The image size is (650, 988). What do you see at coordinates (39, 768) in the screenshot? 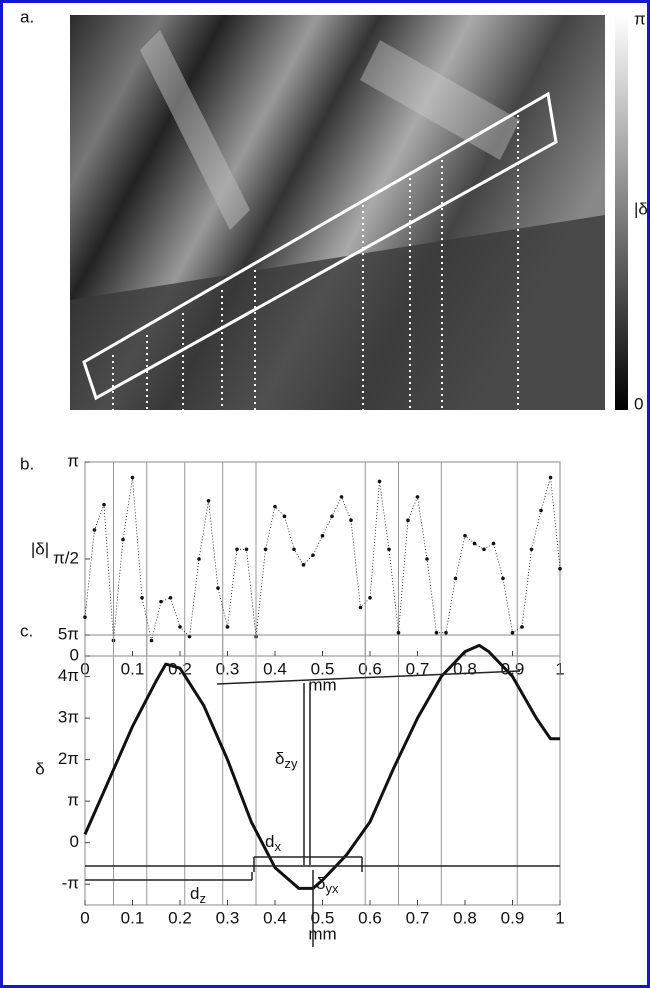
I see `y-axis-label: δ` at bounding box center [39, 768].